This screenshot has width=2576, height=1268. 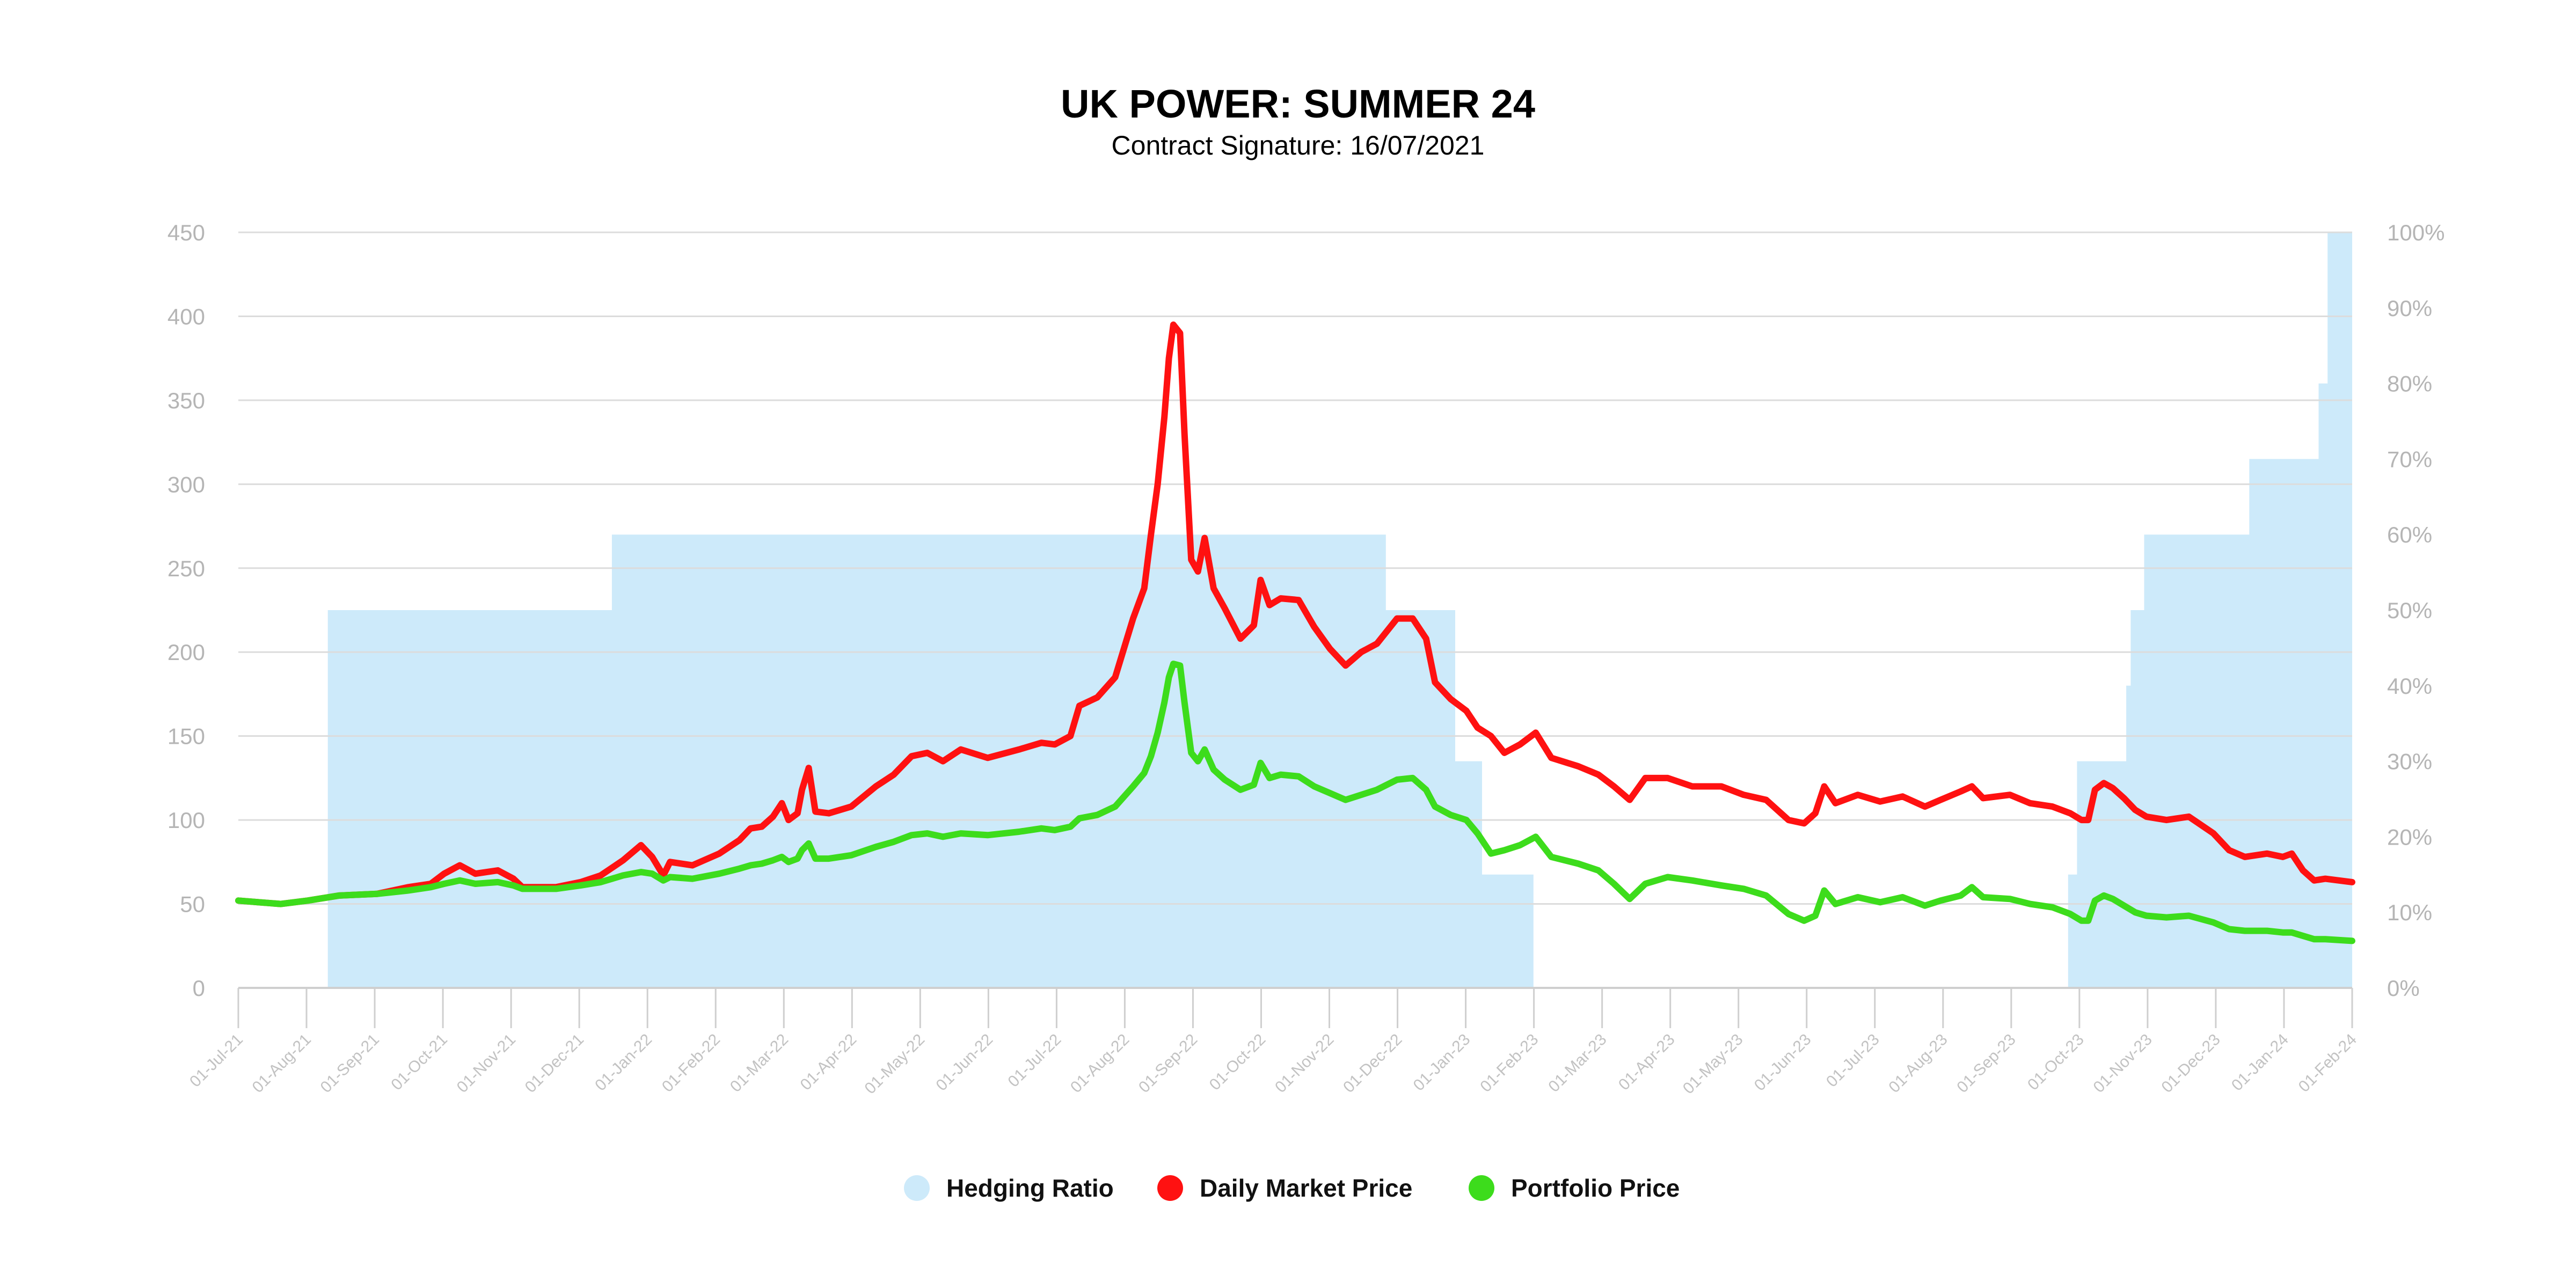 I want to click on y-left-tick-label: 150, so click(x=186, y=736).